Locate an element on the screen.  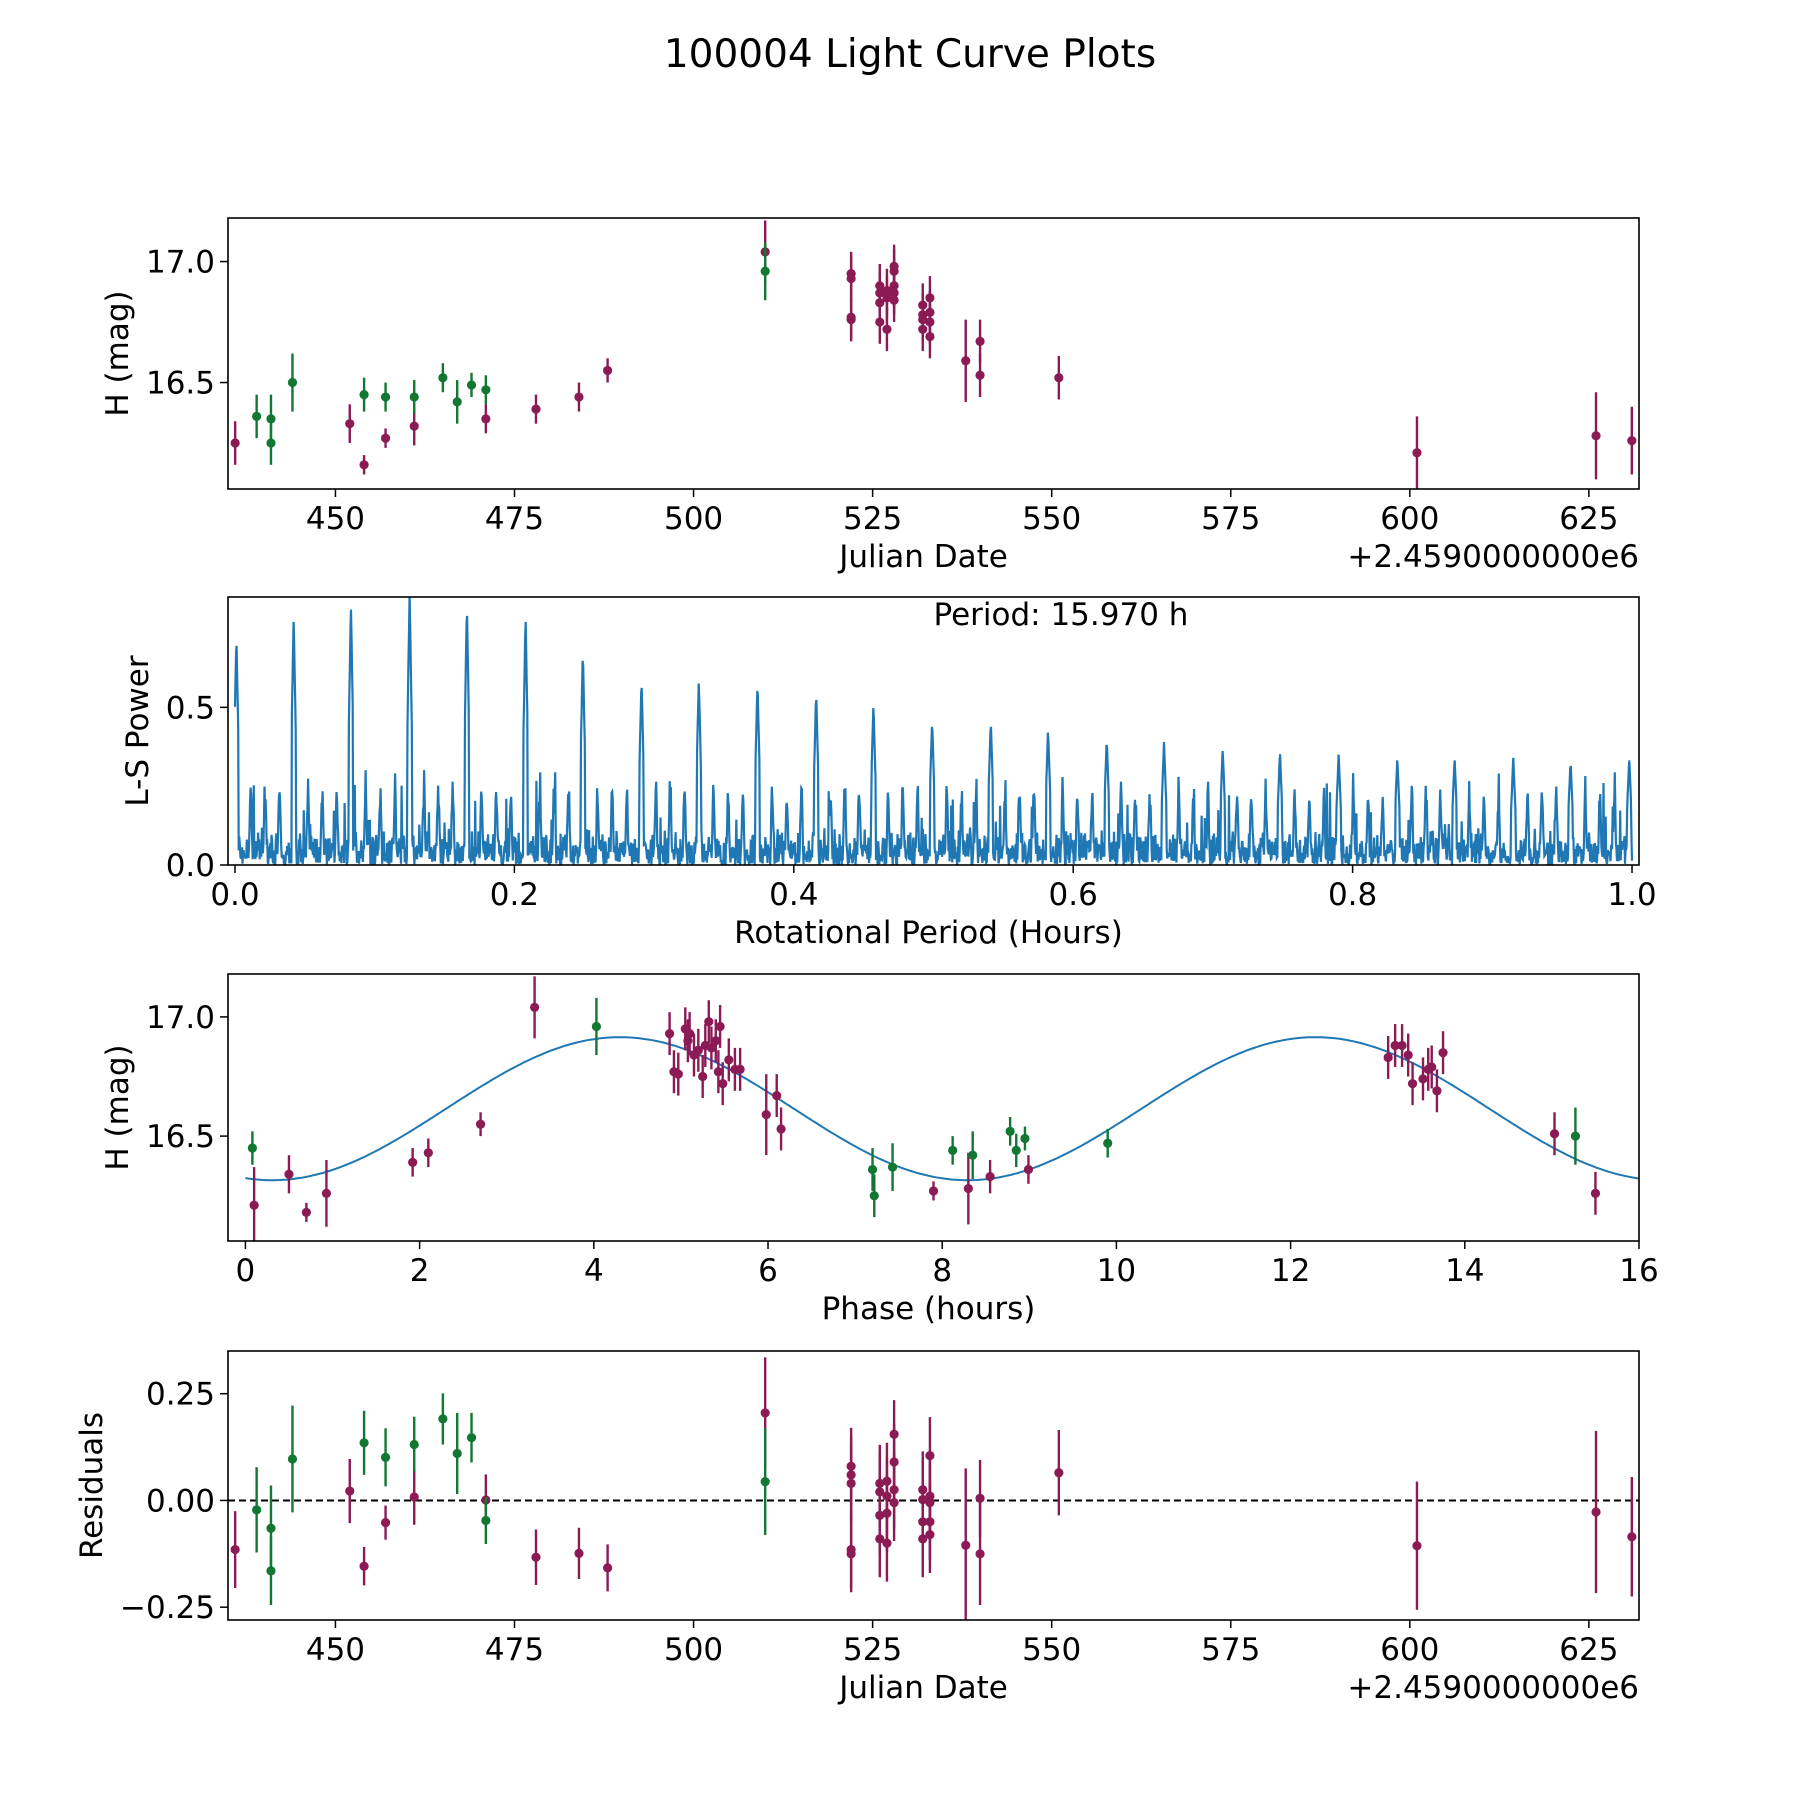
x-tick-label: 10 is located at coordinates (1116, 1271).